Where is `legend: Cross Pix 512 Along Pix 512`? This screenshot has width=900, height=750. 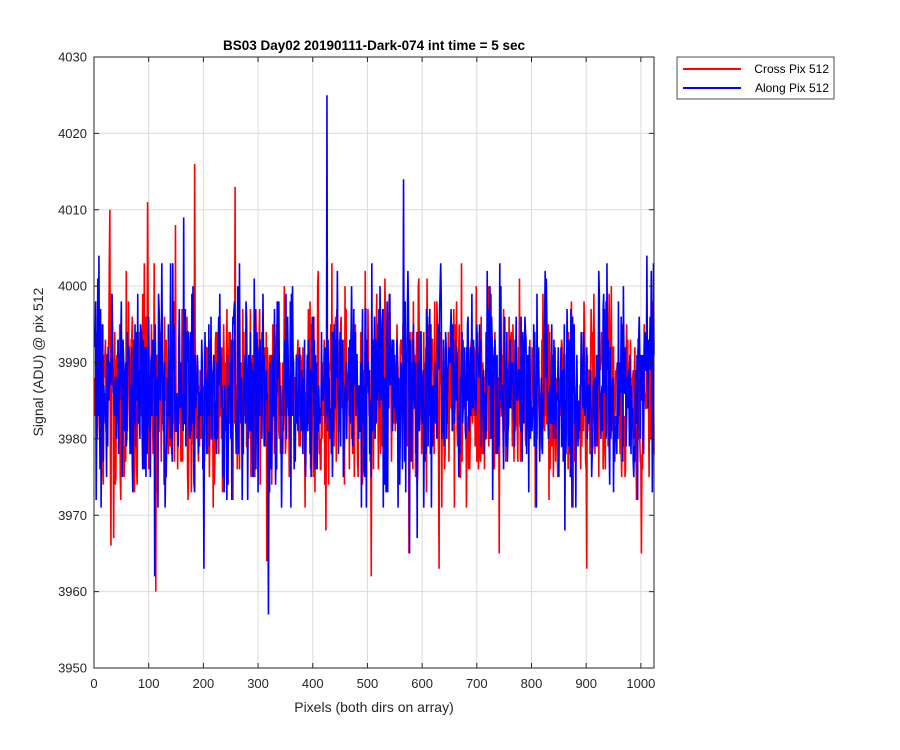 legend: Cross Pix 512 Along Pix 512 is located at coordinates (755, 78).